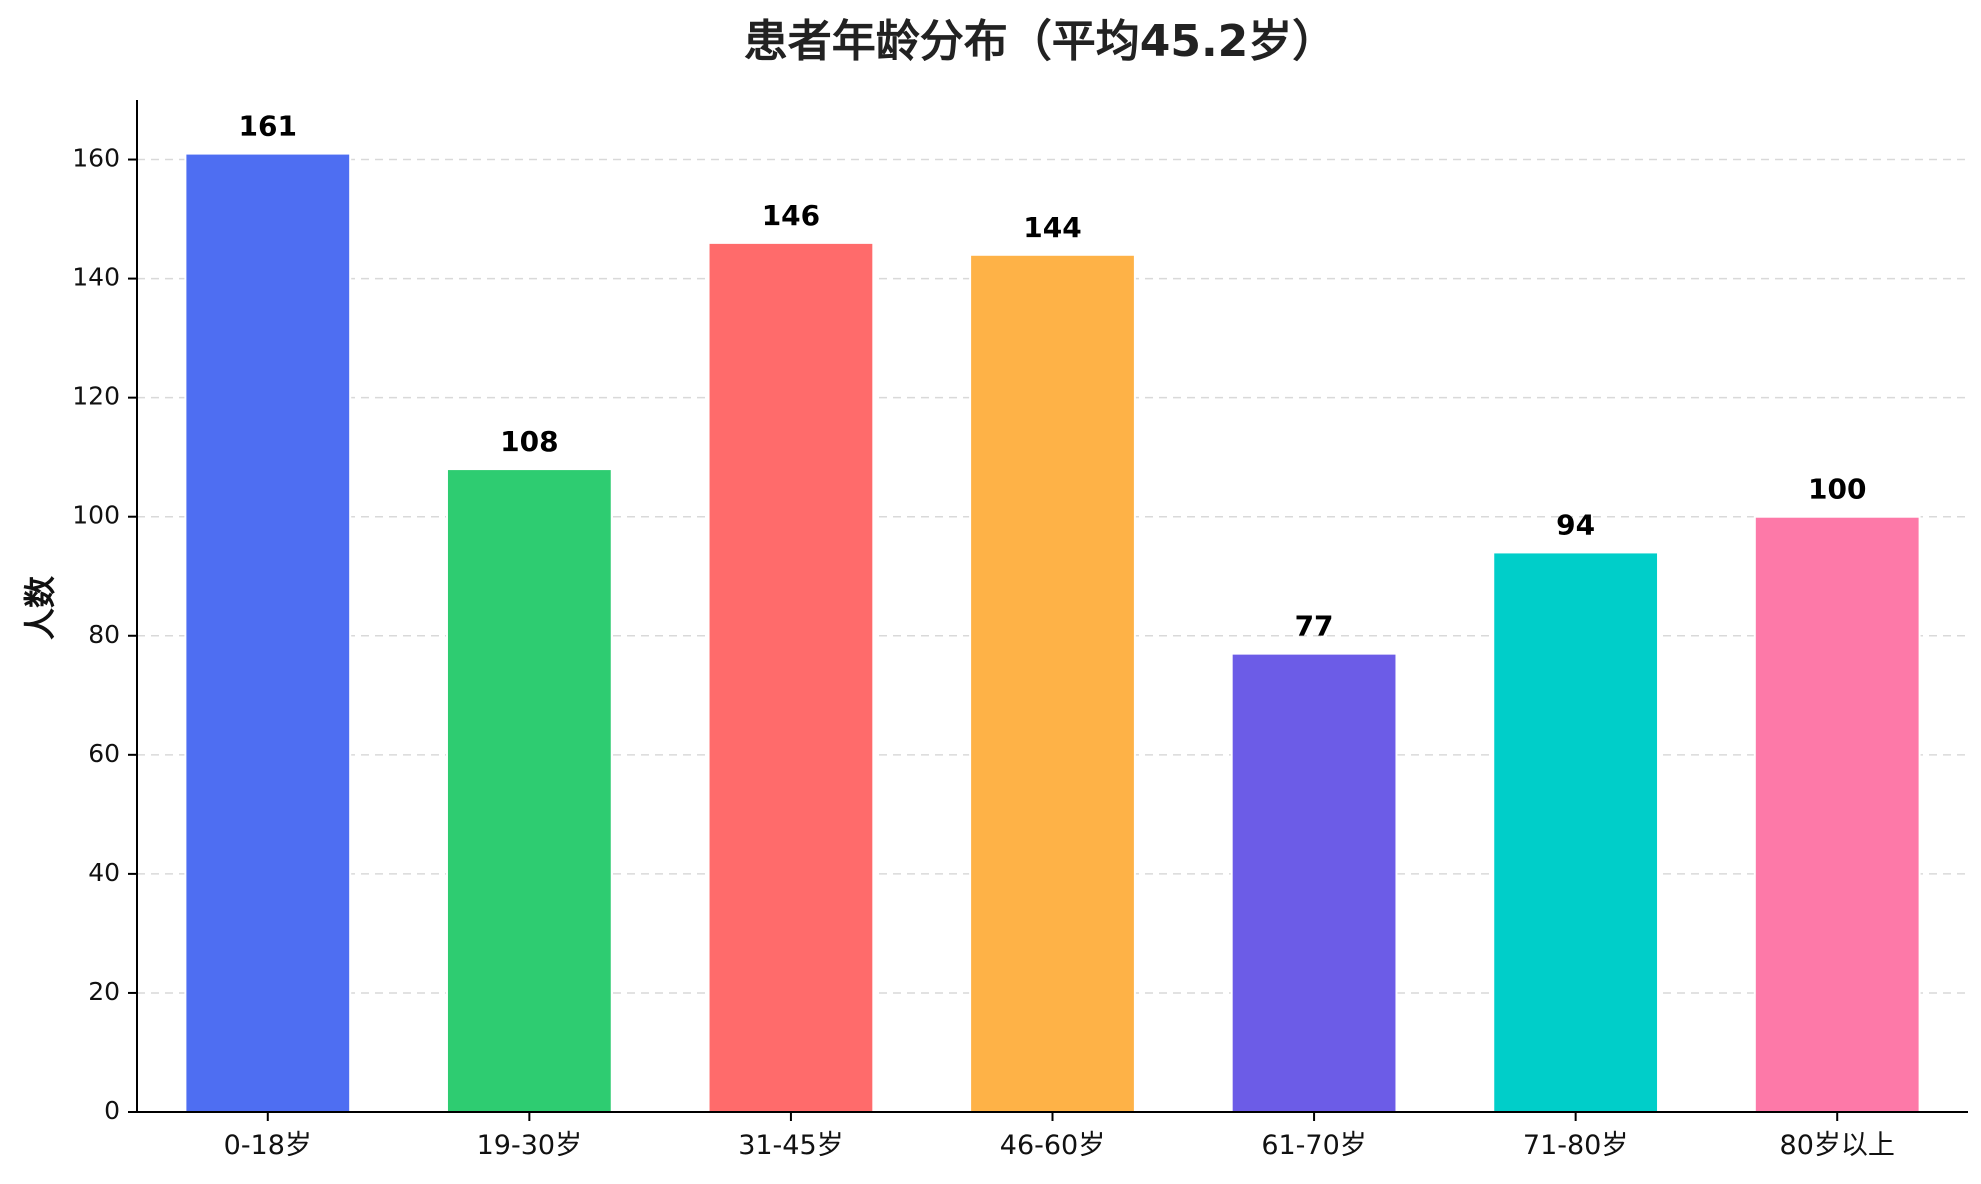 Image resolution: width=1981 pixels, height=1184 pixels. What do you see at coordinates (96, 158) in the screenshot?
I see `y-tick-label: 160` at bounding box center [96, 158].